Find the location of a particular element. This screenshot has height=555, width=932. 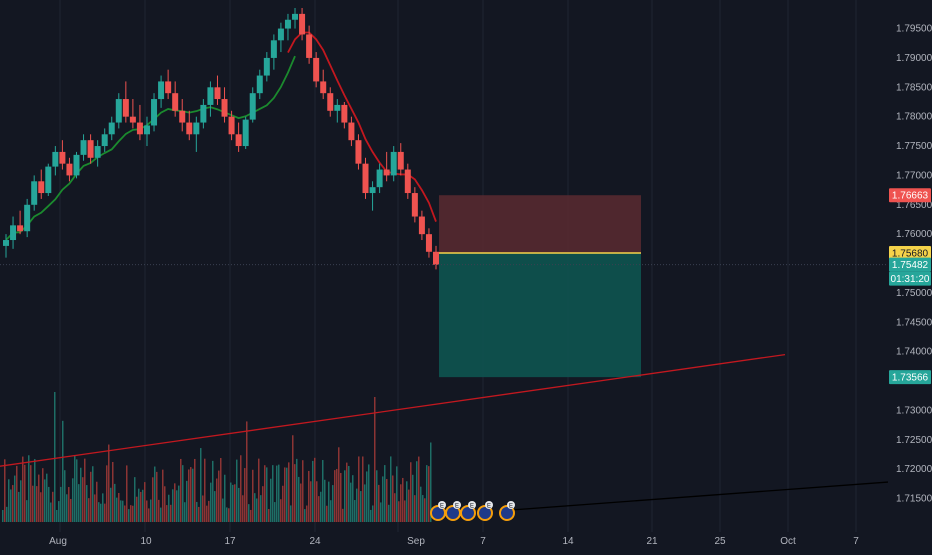

take-profit-zone is located at coordinates (540, 315).